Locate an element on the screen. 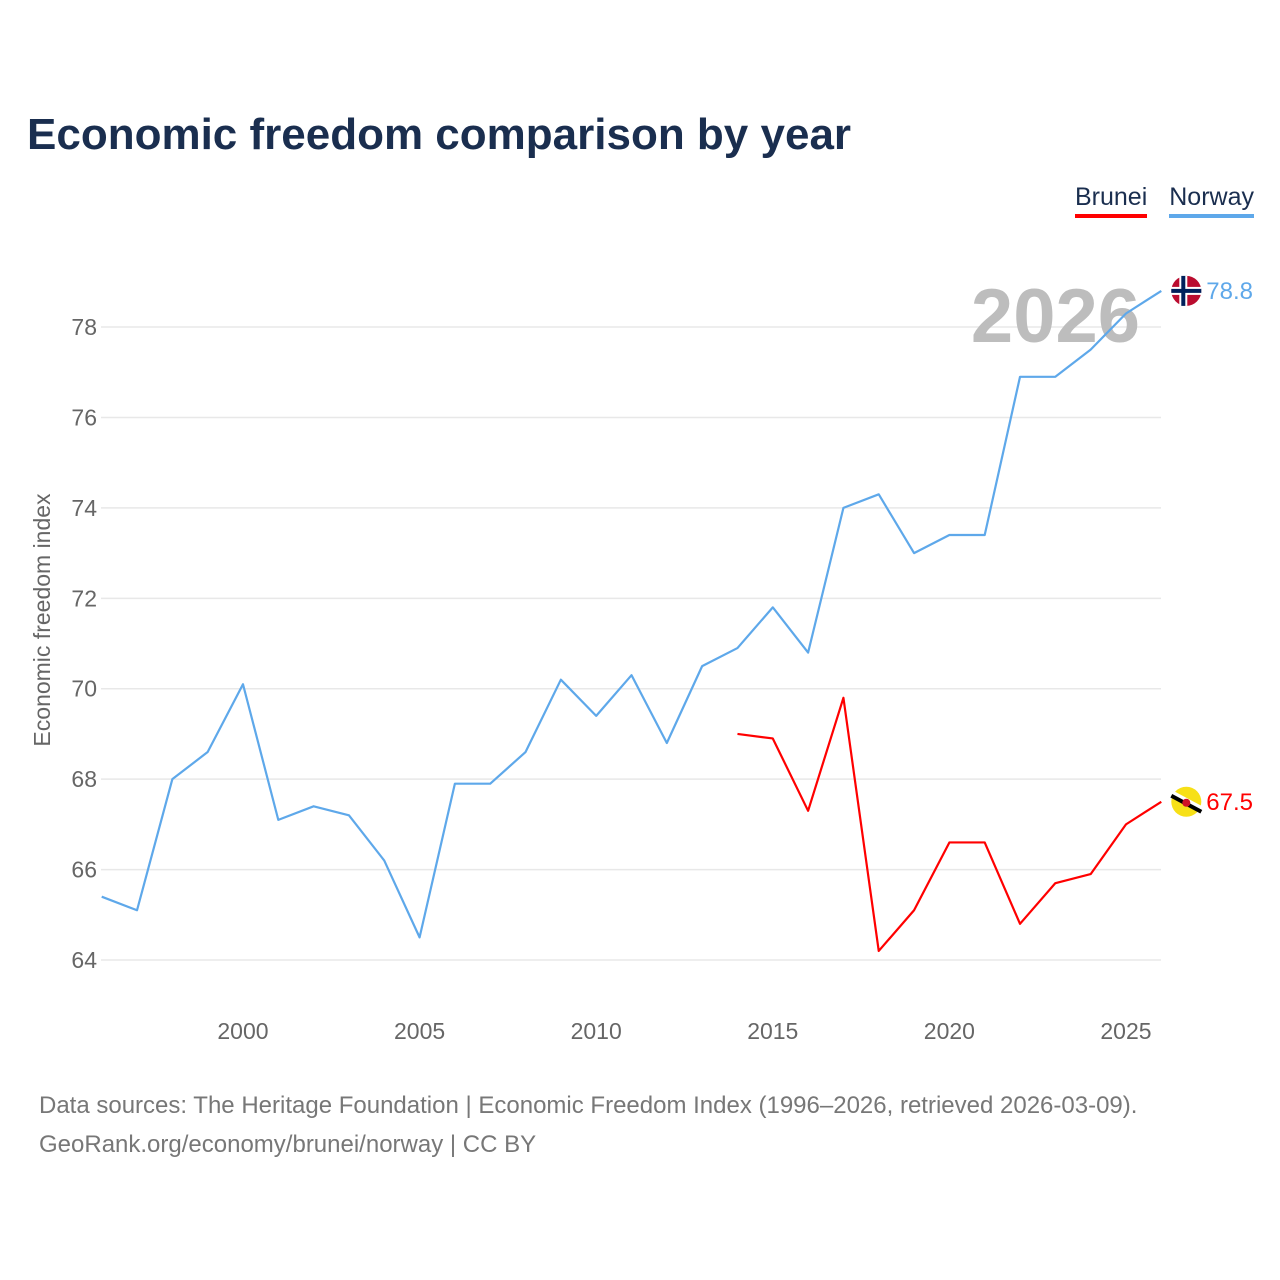 The image size is (1280, 1280). series-line-brunei is located at coordinates (949, 824).